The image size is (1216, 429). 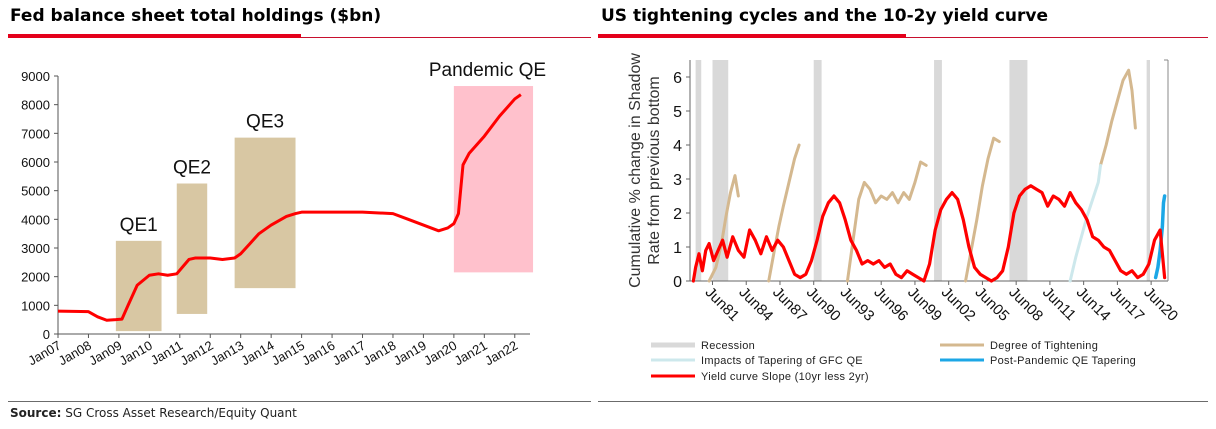 I want to click on y-tick-label: 3000, so click(x=35, y=248).